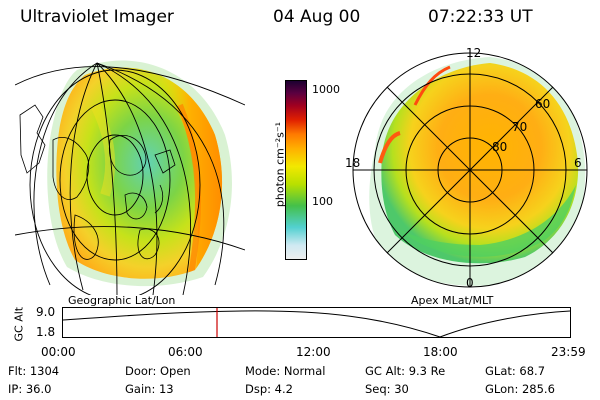  Describe the element at coordinates (296, 170) in the screenshot. I see `colorbar` at that location.